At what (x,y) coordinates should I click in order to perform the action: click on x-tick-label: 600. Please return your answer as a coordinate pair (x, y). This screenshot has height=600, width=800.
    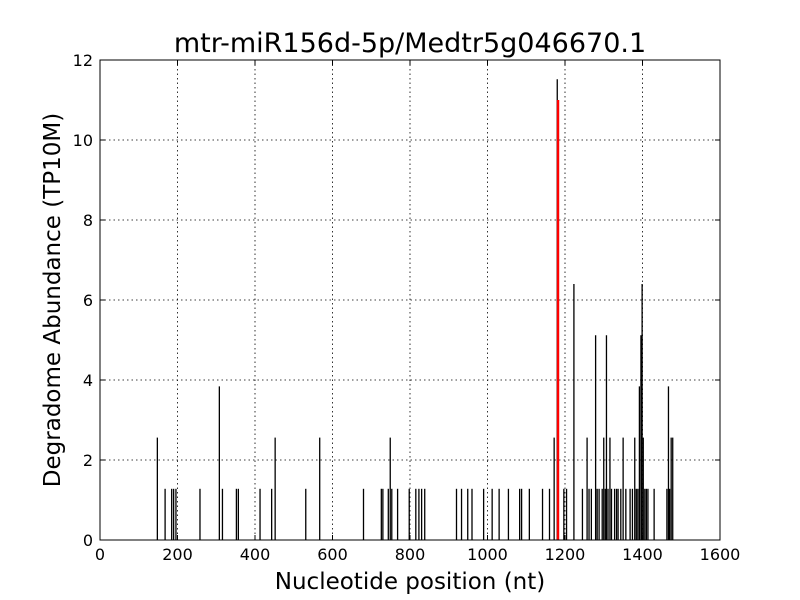
    Looking at the image, I should click on (332, 554).